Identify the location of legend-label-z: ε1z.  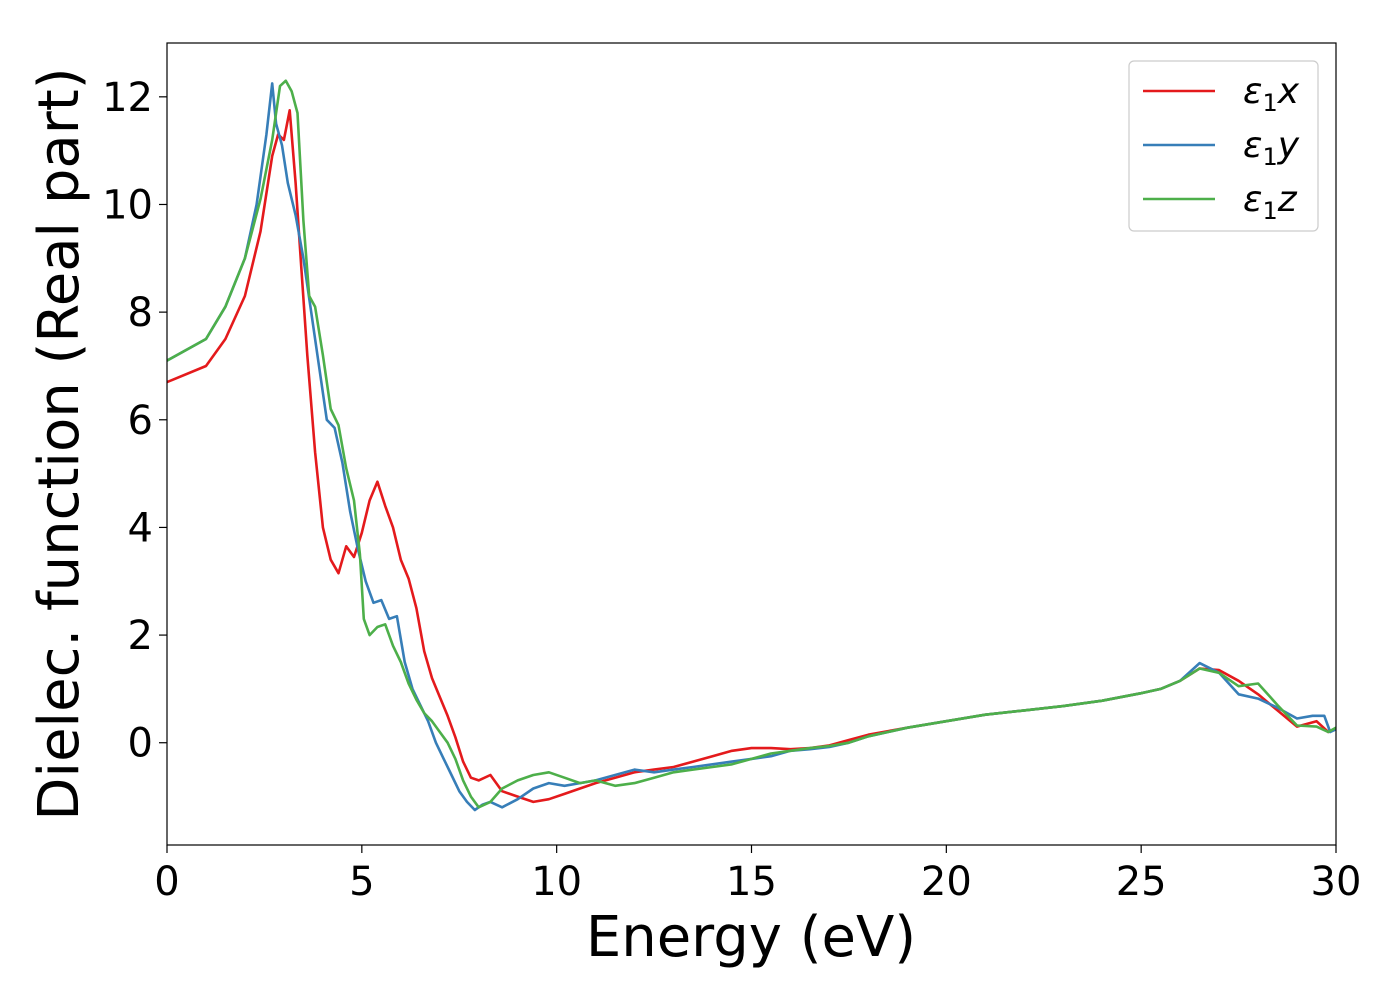
(1270, 202).